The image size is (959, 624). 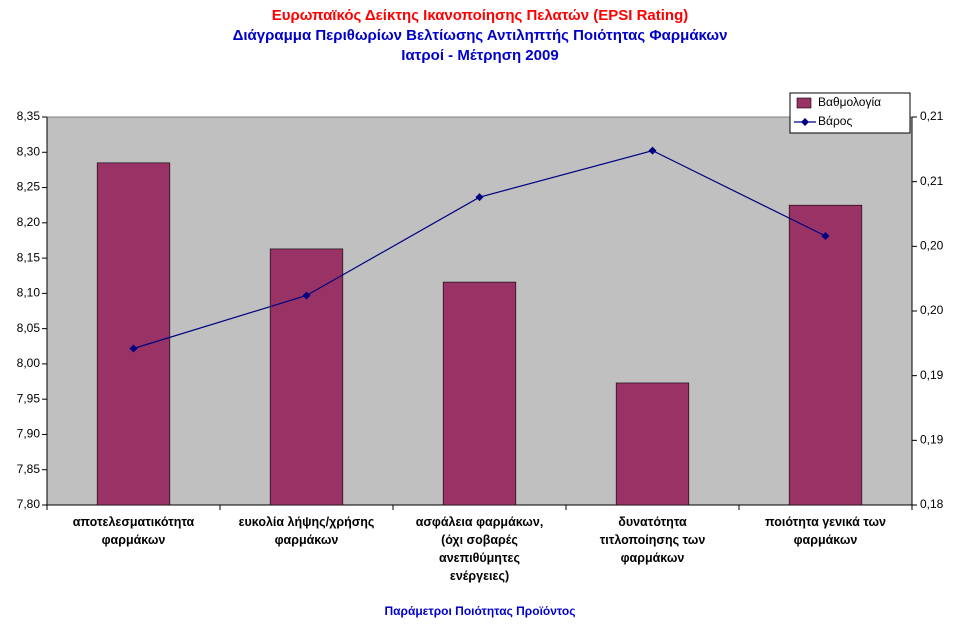 I want to click on y-tick-label: 7,95, so click(x=29, y=398).